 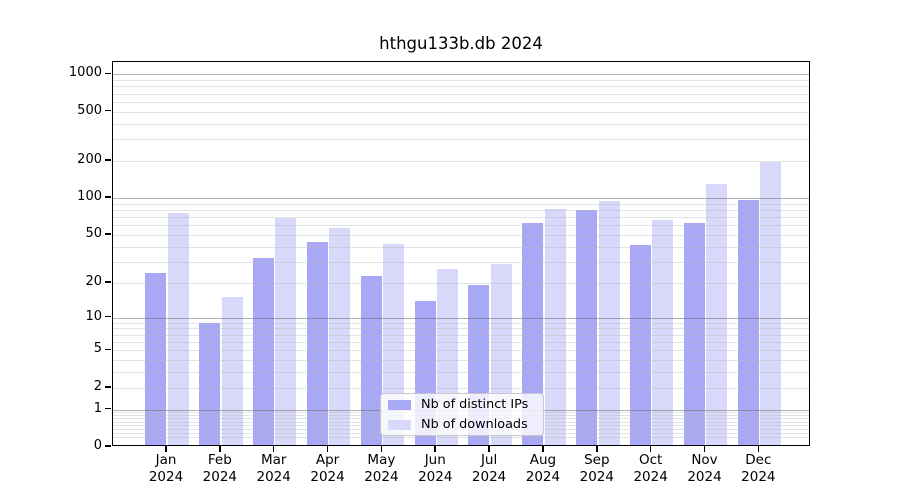 I want to click on legend-label: Nb of downloads, so click(x=474, y=424).